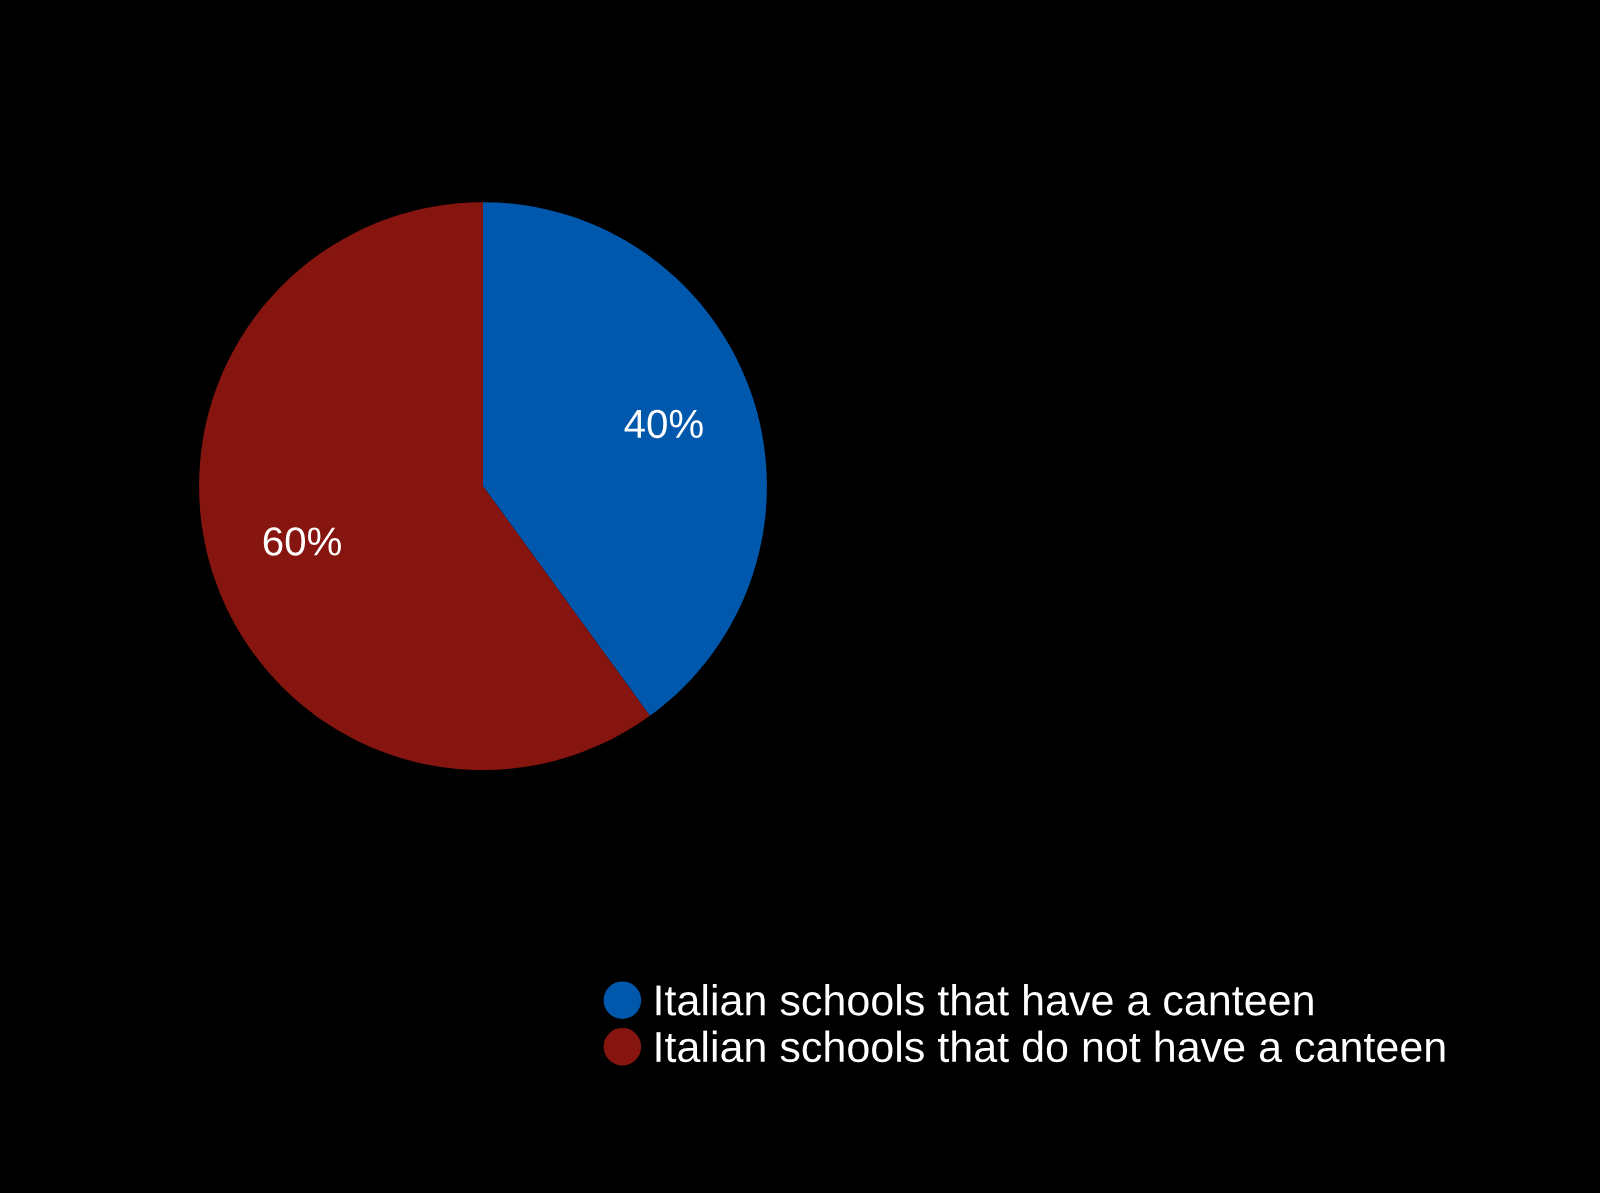  I want to click on pie-slice, so click(625, 459).